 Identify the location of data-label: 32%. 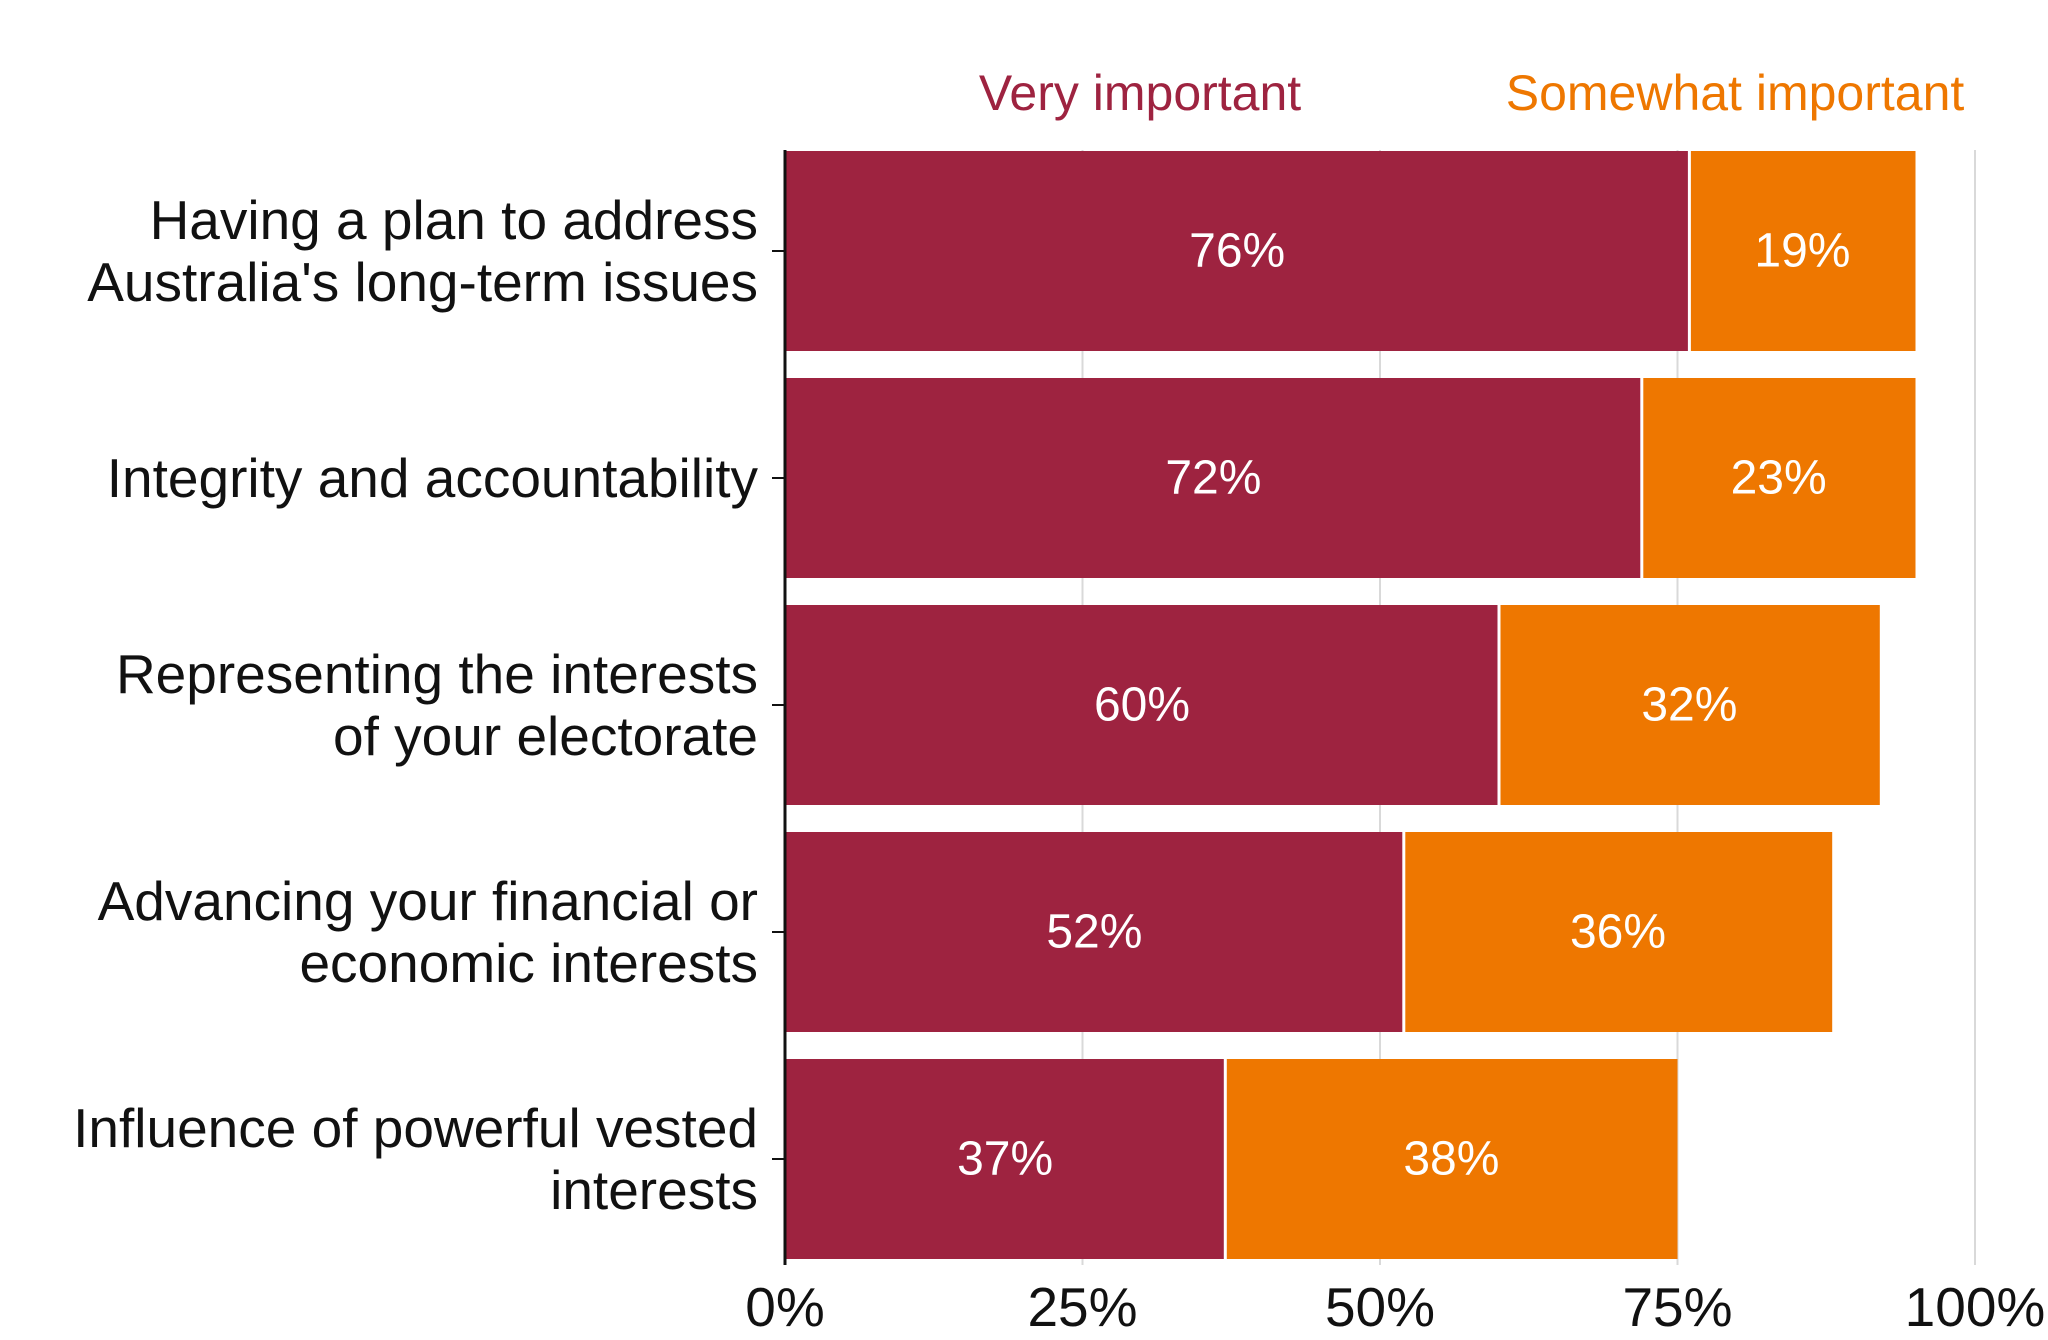
(1689, 705).